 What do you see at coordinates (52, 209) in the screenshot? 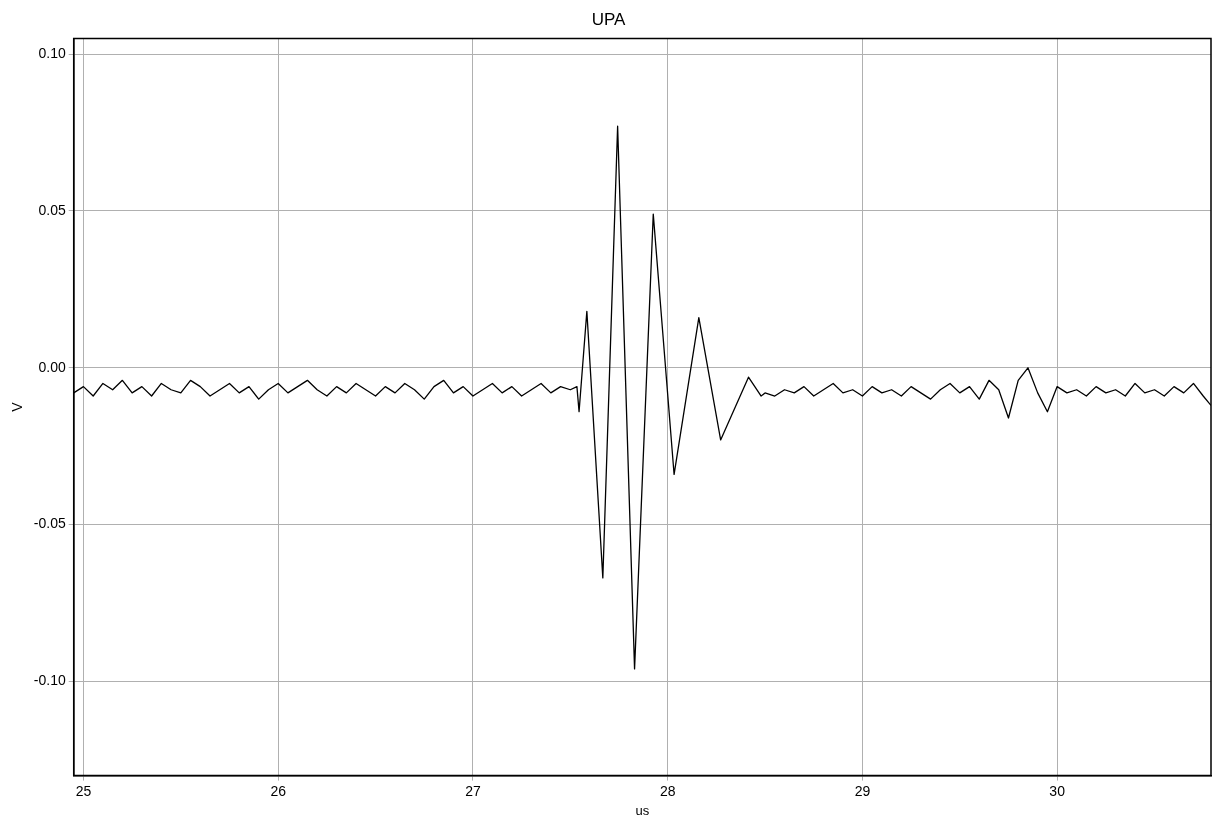
I see `y-tick-label: 0.05` at bounding box center [52, 209].